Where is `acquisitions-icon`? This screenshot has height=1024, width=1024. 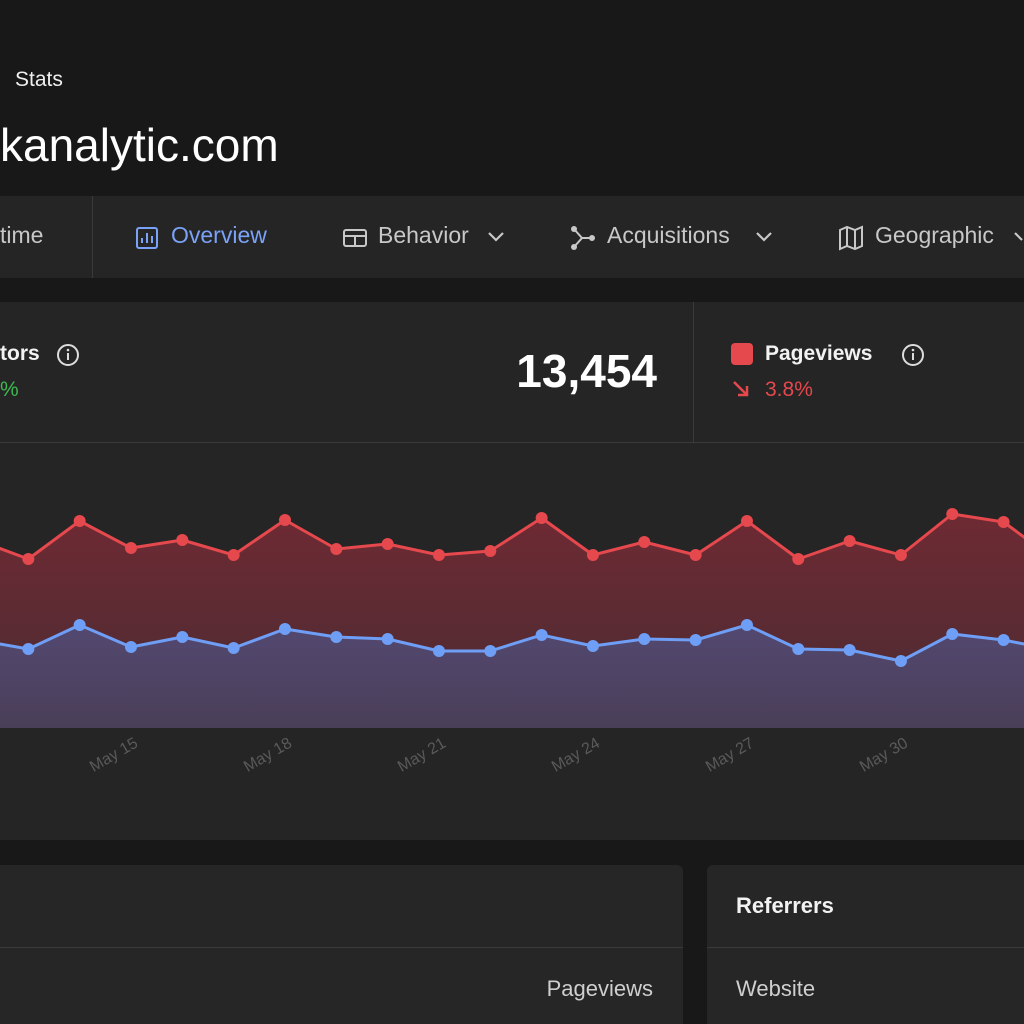 acquisitions-icon is located at coordinates (583, 238).